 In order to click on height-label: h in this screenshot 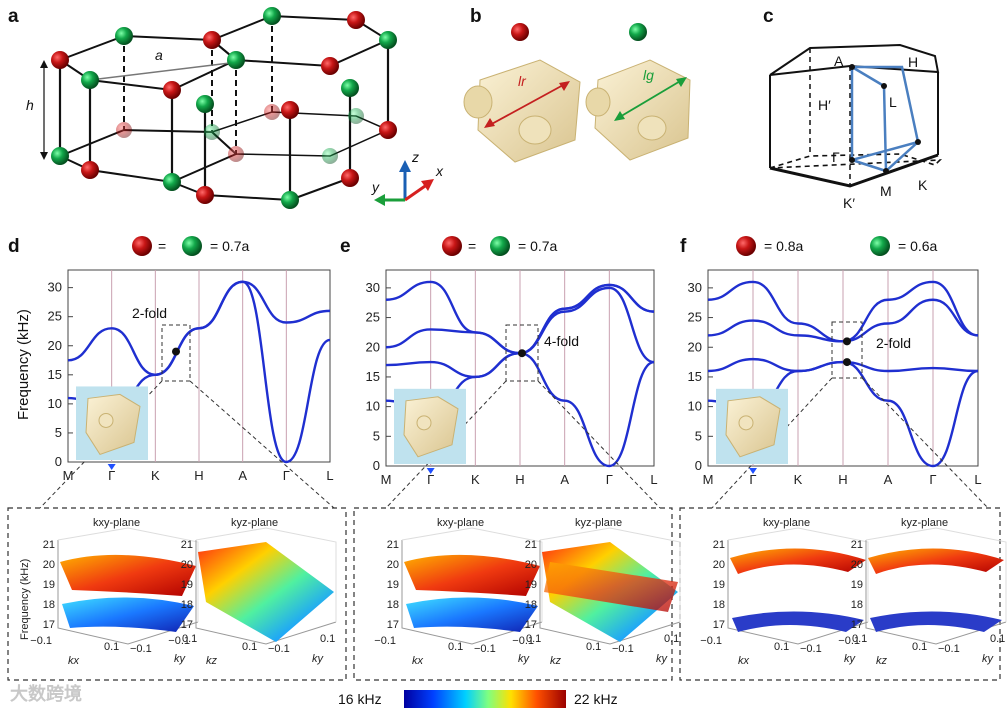, I will do `click(30, 105)`.